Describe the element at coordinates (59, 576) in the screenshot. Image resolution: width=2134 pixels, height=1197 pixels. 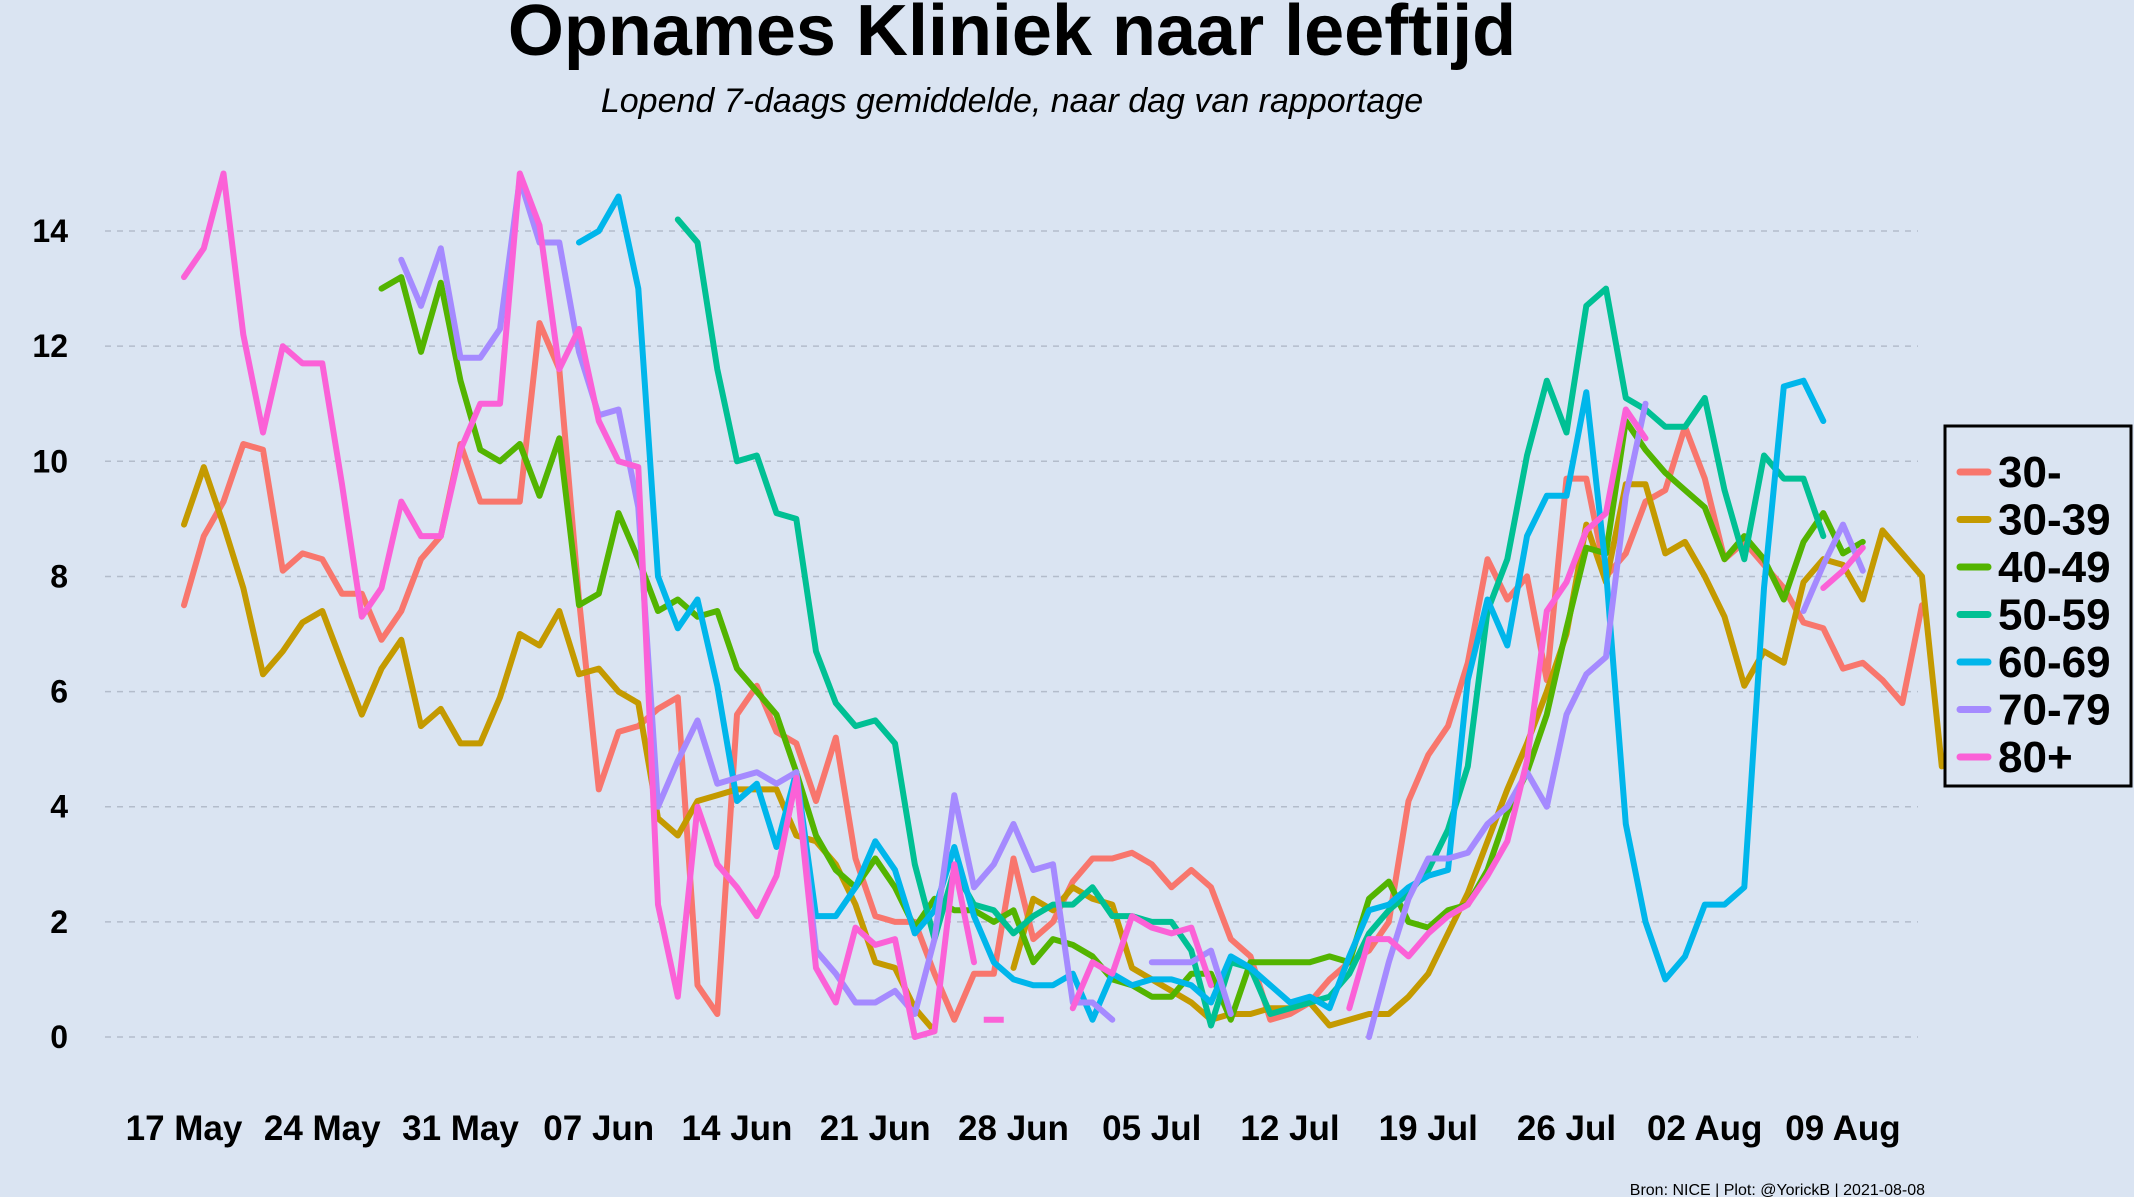
I see `y-tick-label: 8` at that location.